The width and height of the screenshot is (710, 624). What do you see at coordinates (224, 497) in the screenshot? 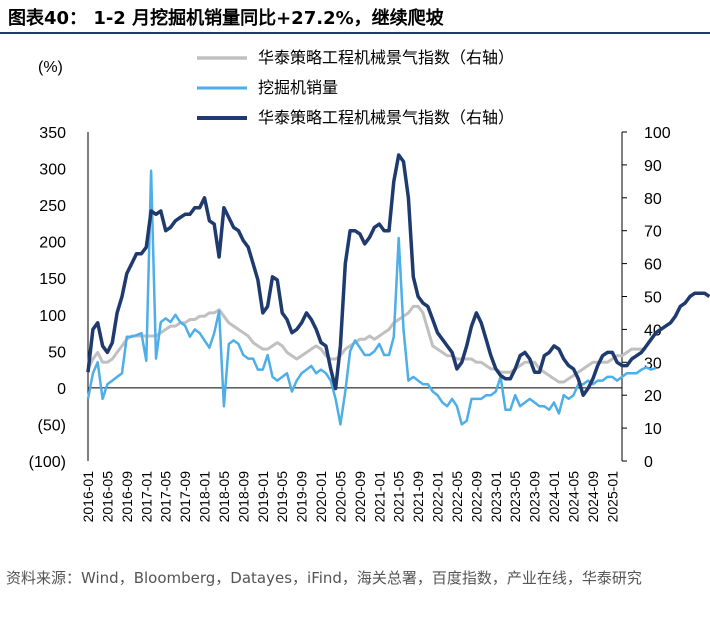
I see `x-tick-label: 2018-05` at bounding box center [224, 497].